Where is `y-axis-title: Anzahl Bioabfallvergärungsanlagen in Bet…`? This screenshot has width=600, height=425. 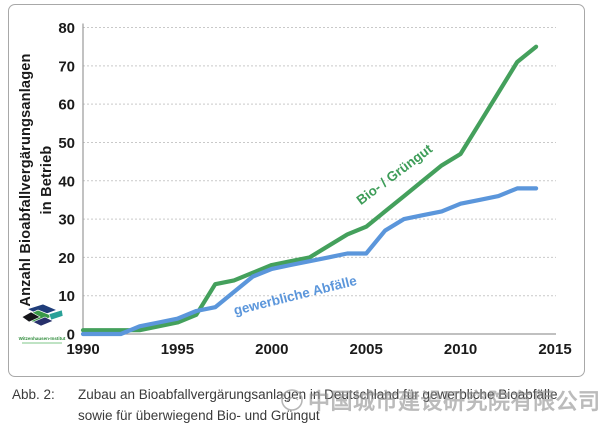
y-axis-title: Anzahl Bioabfallvergärungsanlagen in Bet… is located at coordinates (38, 180).